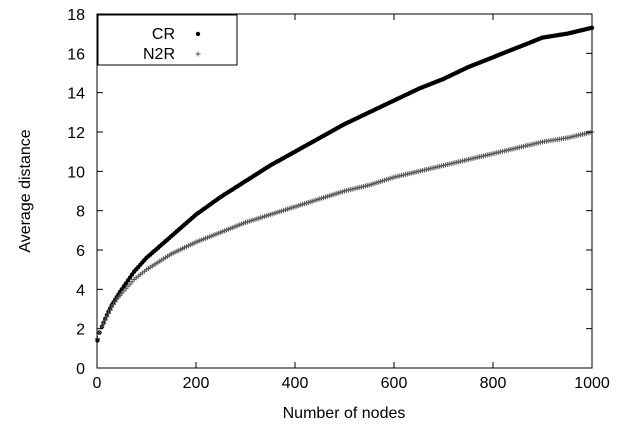  Describe the element at coordinates (198, 54) in the screenshot. I see `legend-marker-n2r` at that location.